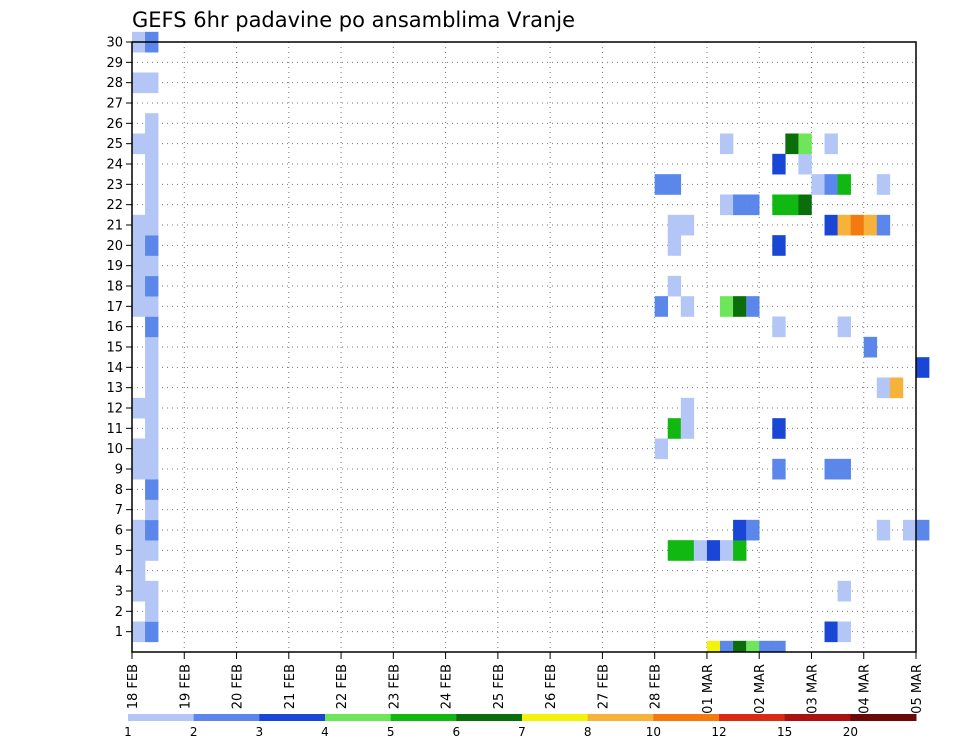 The height and width of the screenshot is (742, 960). I want to click on legend-label: 6, so click(457, 732).